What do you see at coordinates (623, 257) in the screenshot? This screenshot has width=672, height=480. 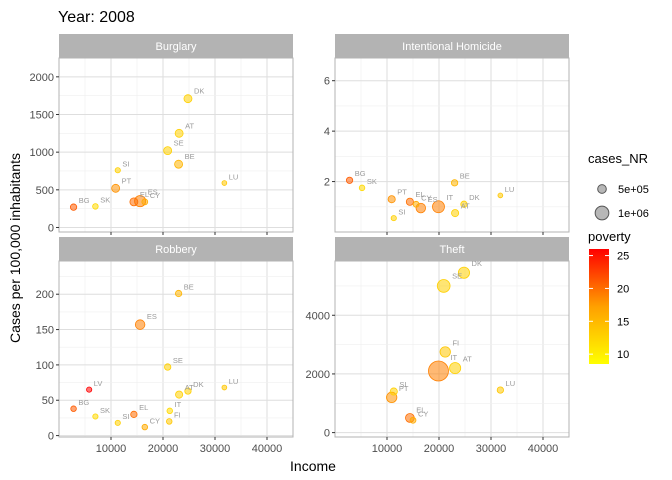 I see `color-legend-label: 25` at bounding box center [623, 257].